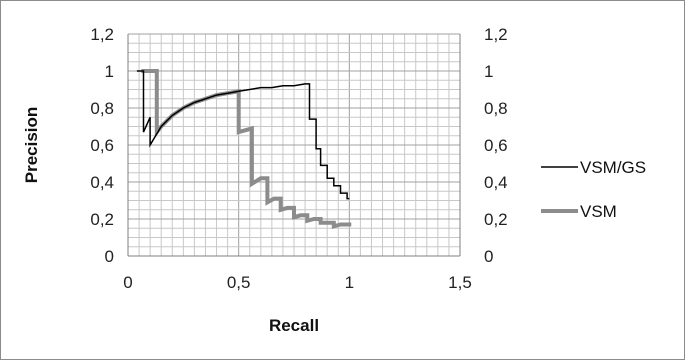 Image resolution: width=685 pixels, height=360 pixels. I want to click on y-tick-label-left: 1,2, so click(102, 34).